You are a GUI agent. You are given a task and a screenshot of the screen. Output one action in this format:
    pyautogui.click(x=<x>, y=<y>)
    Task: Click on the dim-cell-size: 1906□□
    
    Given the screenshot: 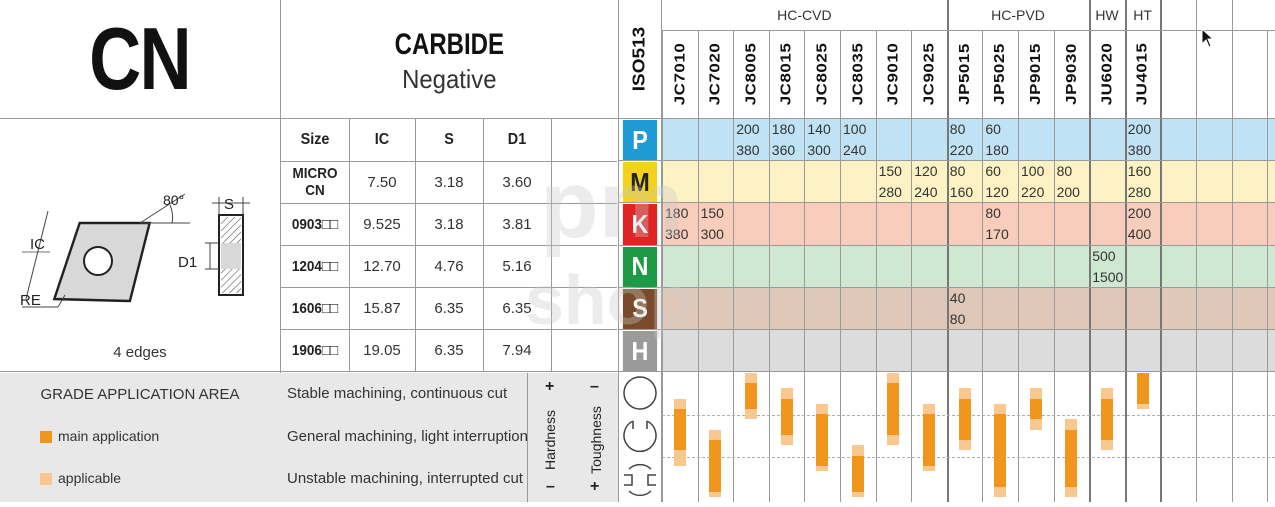 What is the action you would take?
    pyautogui.click(x=315, y=350)
    